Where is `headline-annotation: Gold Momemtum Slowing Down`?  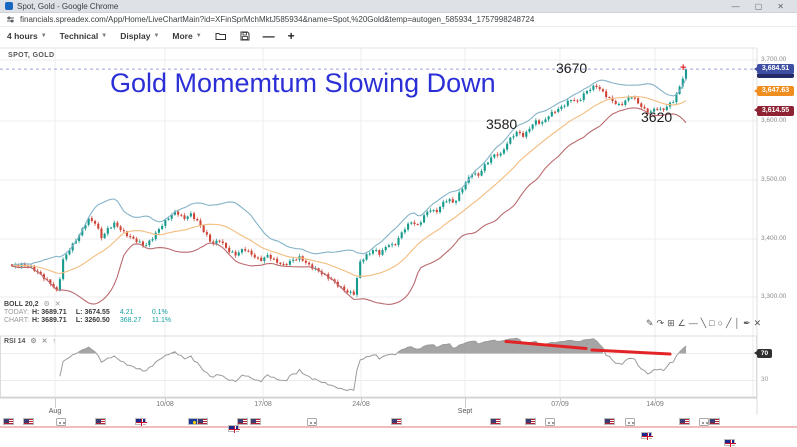 headline-annotation: Gold Momemtum Slowing Down is located at coordinates (303, 83).